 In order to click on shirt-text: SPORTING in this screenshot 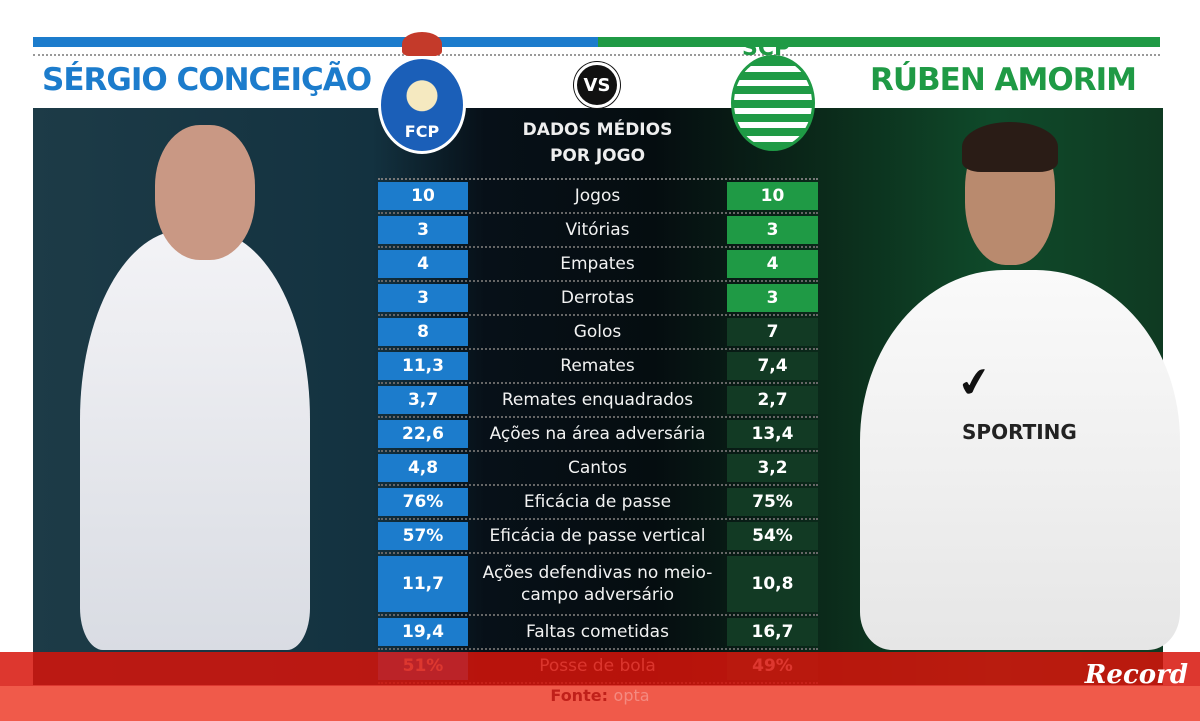, I will do `click(1019, 432)`.